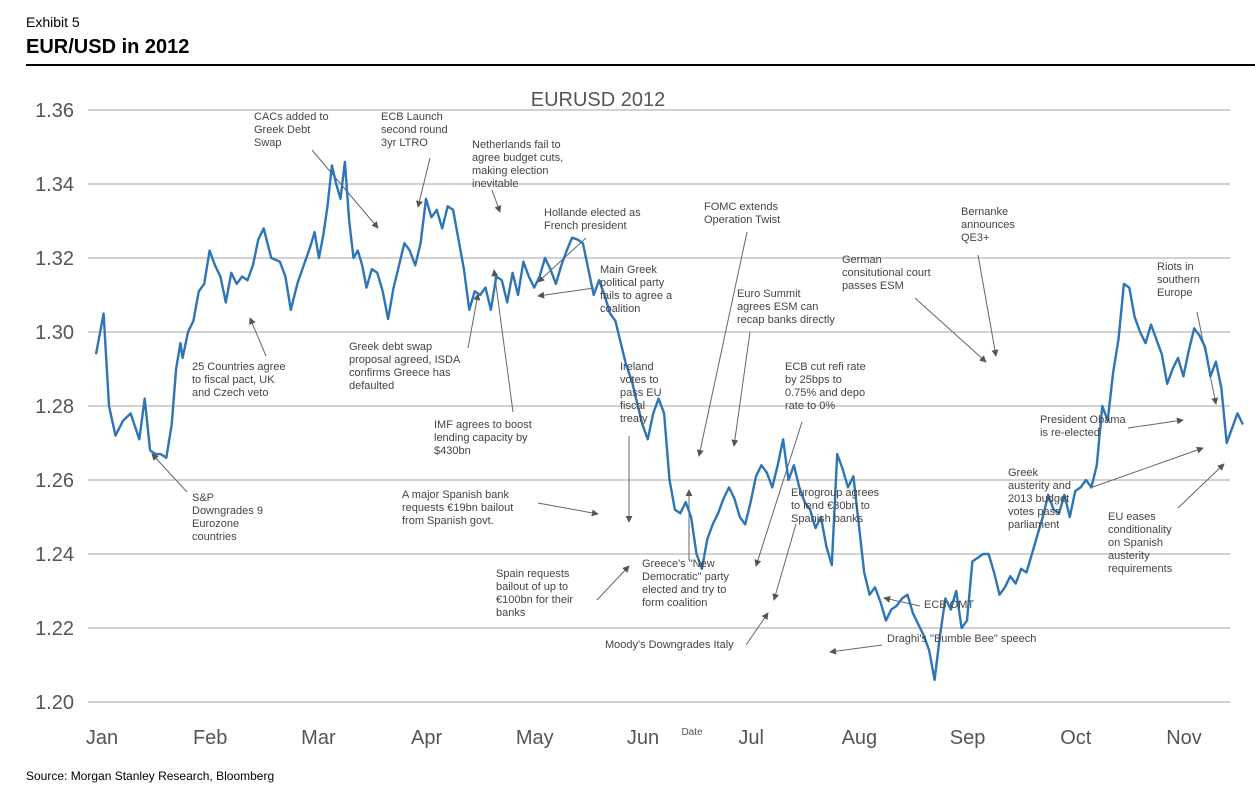 This screenshot has height=803, width=1255. I want to click on annotation-line: Draghi's "Bumble Bee" speech, so click(961, 639).